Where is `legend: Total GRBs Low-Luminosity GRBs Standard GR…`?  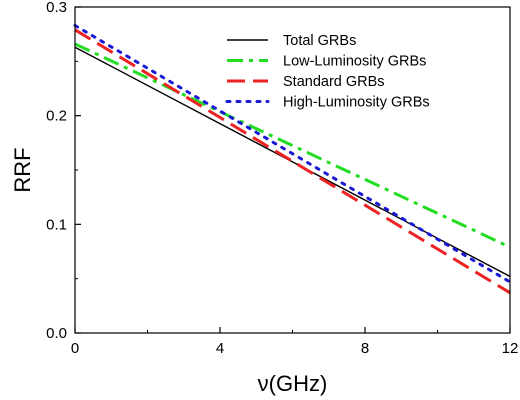 legend: Total GRBs Low-Luminosity GRBs Standard GR… is located at coordinates (327, 72).